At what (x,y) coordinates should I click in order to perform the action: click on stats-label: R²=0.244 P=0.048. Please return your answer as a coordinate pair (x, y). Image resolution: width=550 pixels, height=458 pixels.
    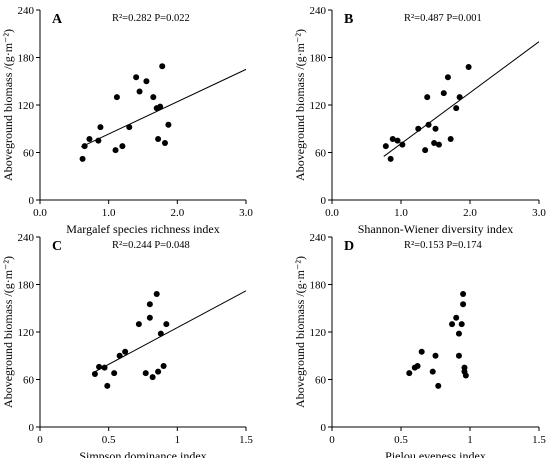
    Looking at the image, I should click on (151, 245).